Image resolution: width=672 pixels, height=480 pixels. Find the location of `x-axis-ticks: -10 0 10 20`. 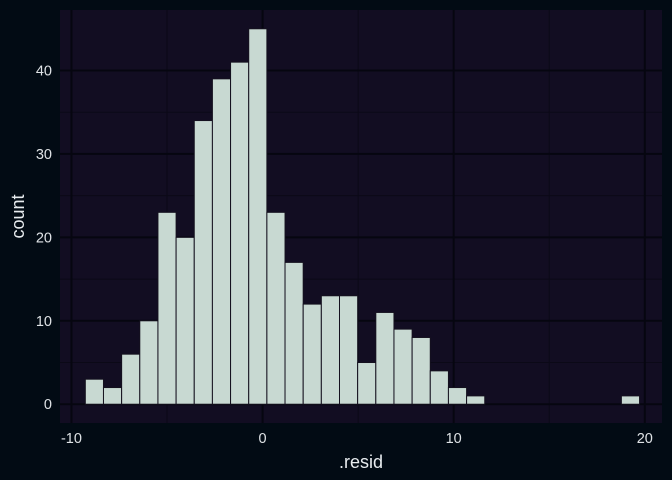

x-axis-ticks: -10 0 10 20 is located at coordinates (357, 439).